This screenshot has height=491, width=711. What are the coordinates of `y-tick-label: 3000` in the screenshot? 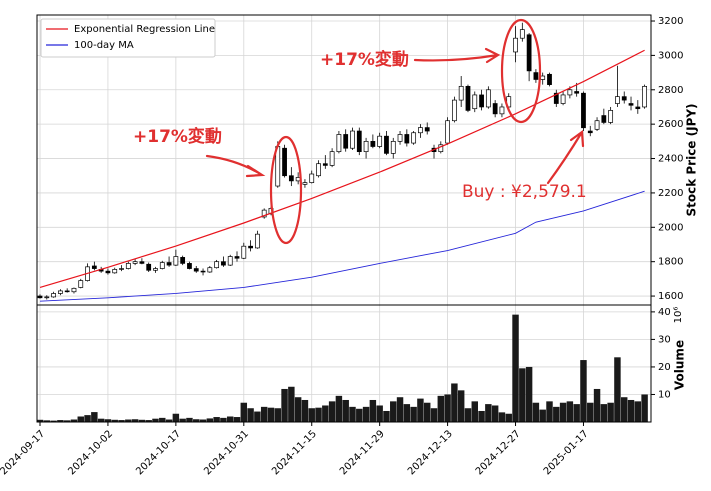 It's located at (670, 55).